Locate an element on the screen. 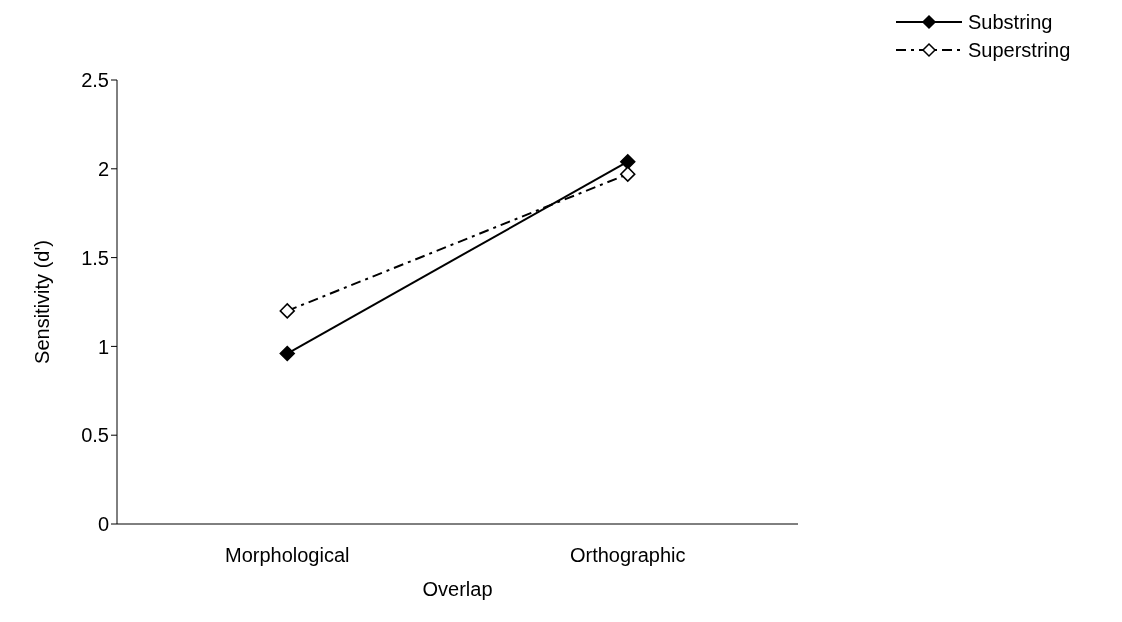  x-axis-title: Overlap is located at coordinates (457, 589).